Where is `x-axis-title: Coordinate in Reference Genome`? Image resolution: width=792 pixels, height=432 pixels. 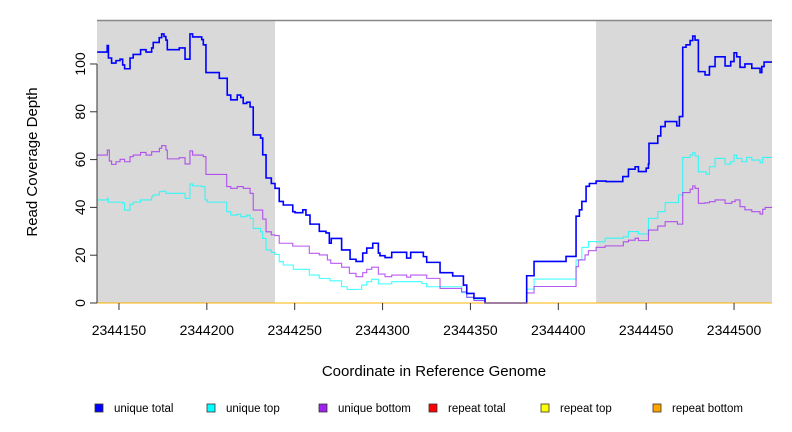 x-axis-title: Coordinate in Reference Genome is located at coordinates (434, 371).